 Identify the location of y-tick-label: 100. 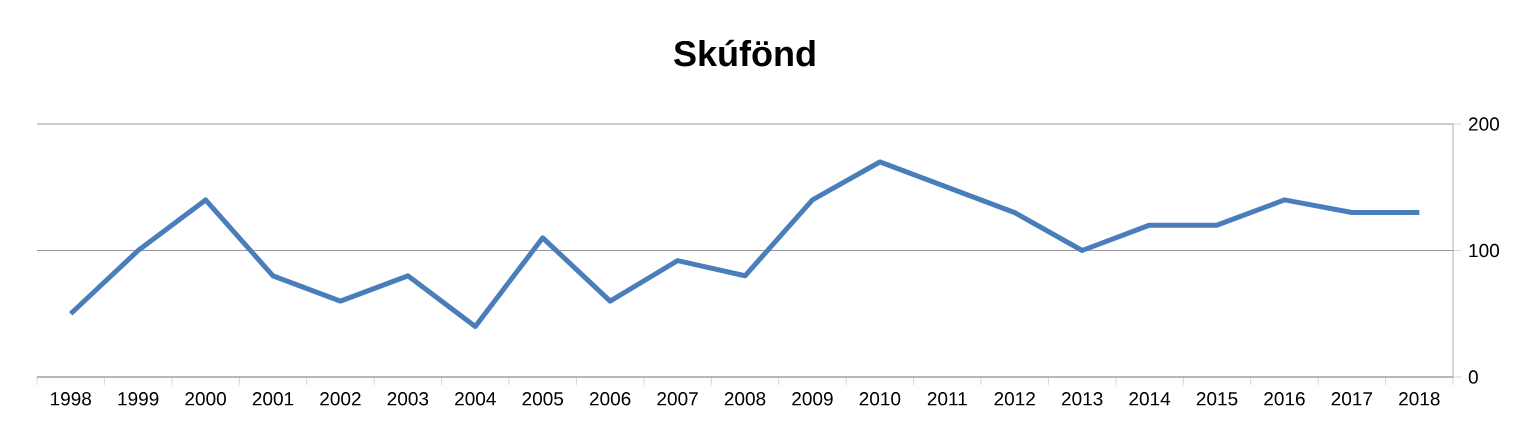
(1484, 250).